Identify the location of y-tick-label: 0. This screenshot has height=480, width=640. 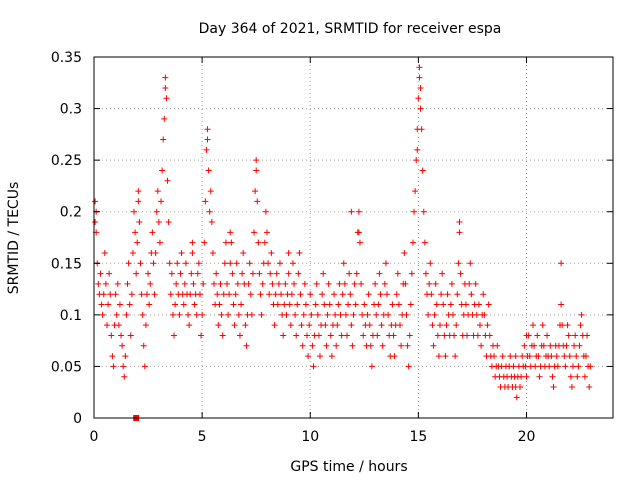
(77, 419).